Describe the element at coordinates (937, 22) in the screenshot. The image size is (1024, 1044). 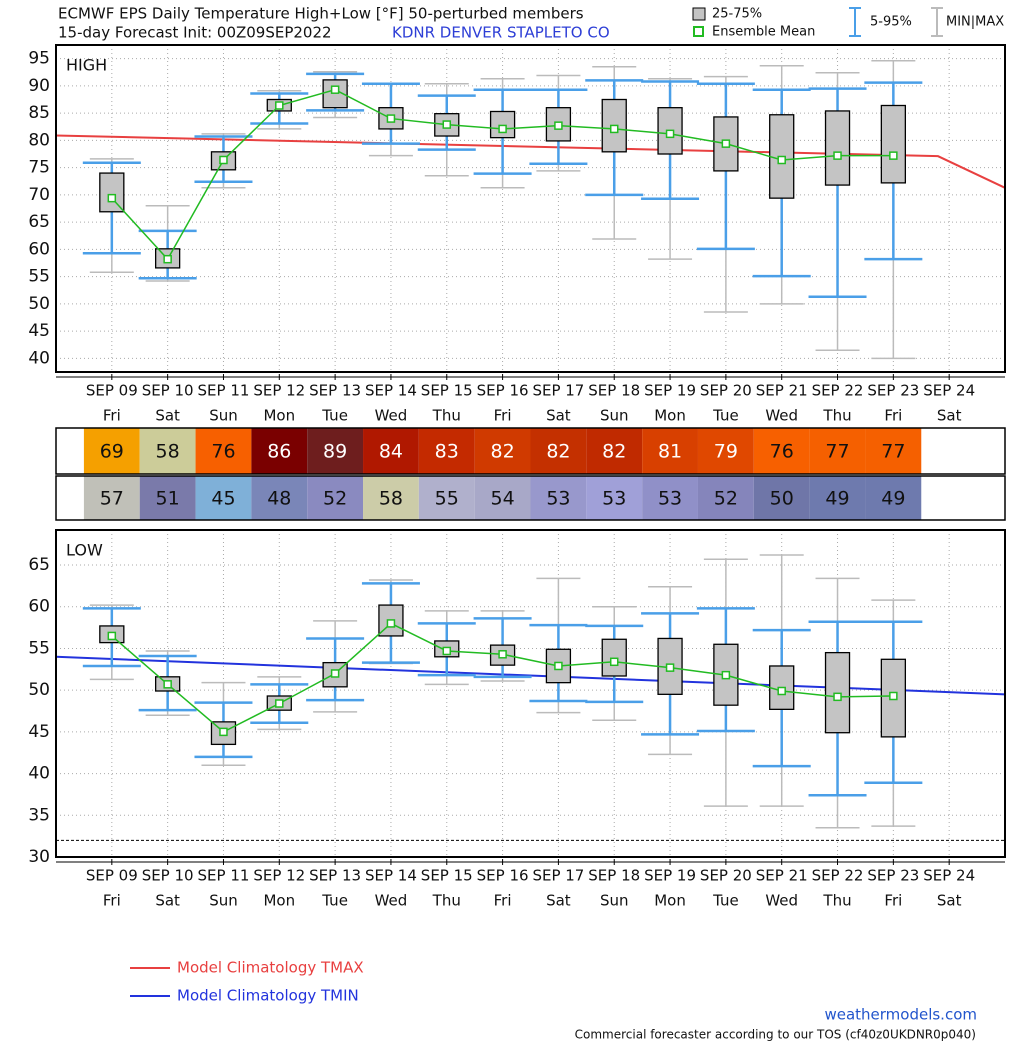
I see `legend-minmax-icon` at that location.